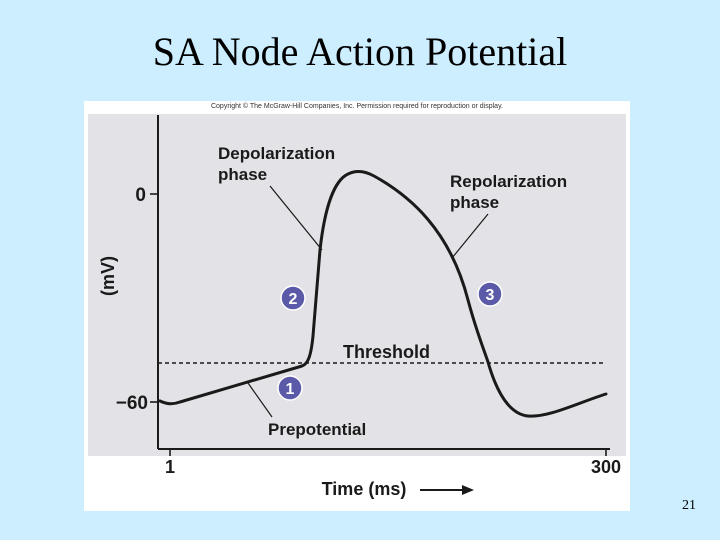  Describe the element at coordinates (470, 236) in the screenshot. I see `repolarization-pointer` at that location.